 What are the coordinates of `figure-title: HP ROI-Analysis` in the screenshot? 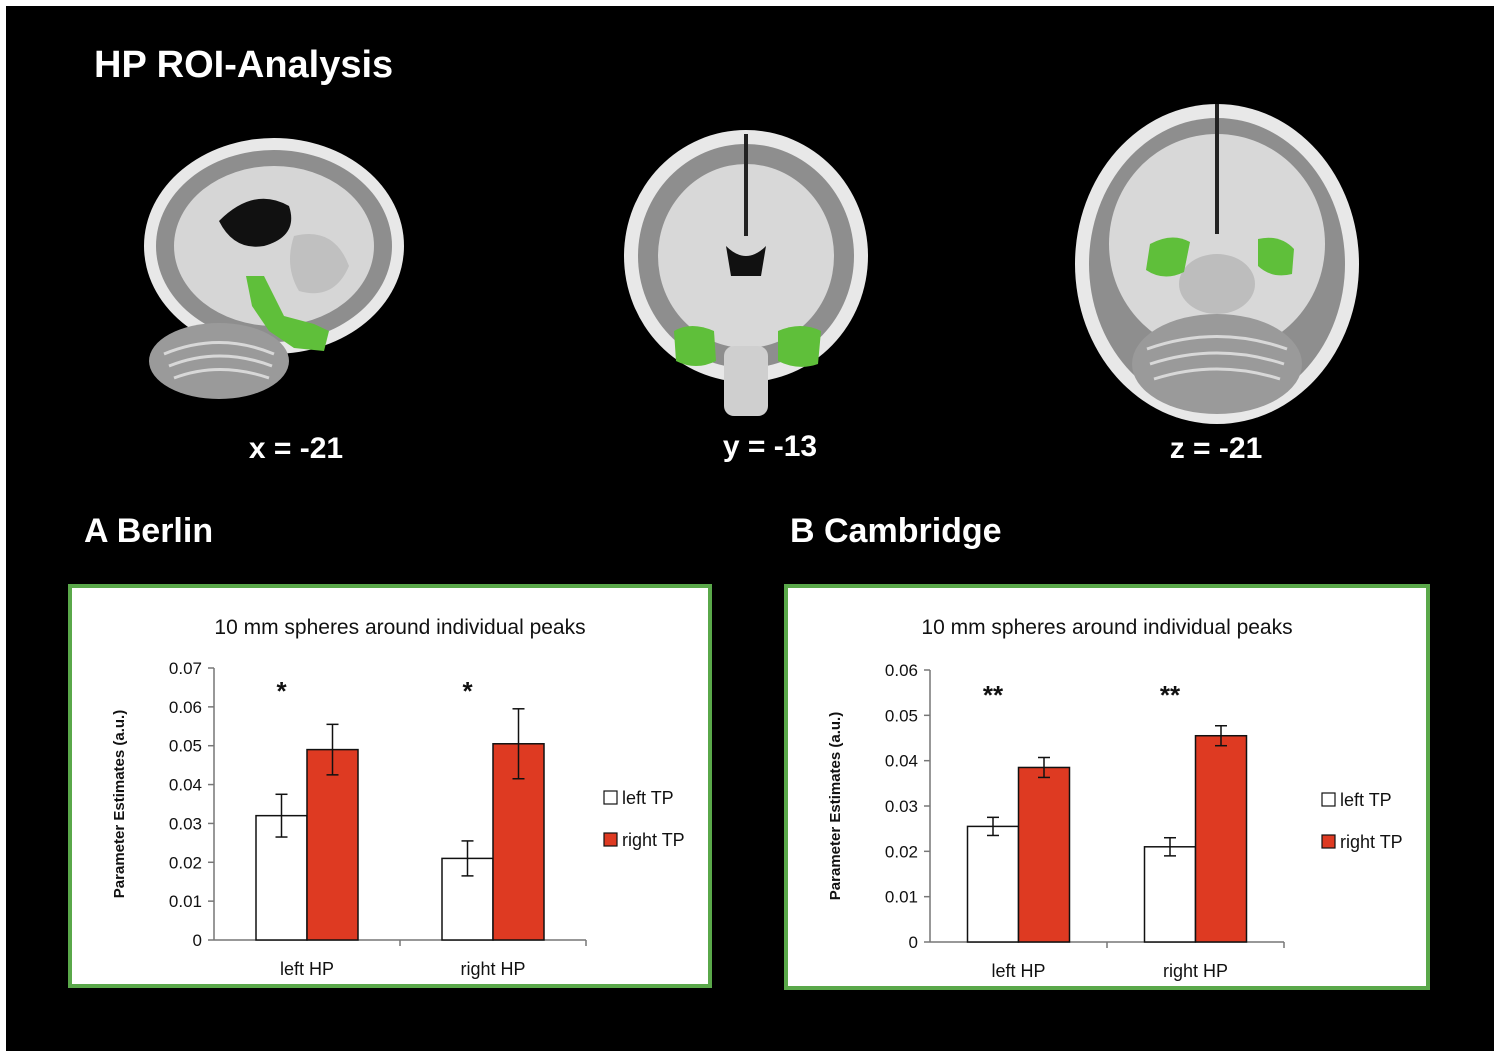 It's located at (244, 65).